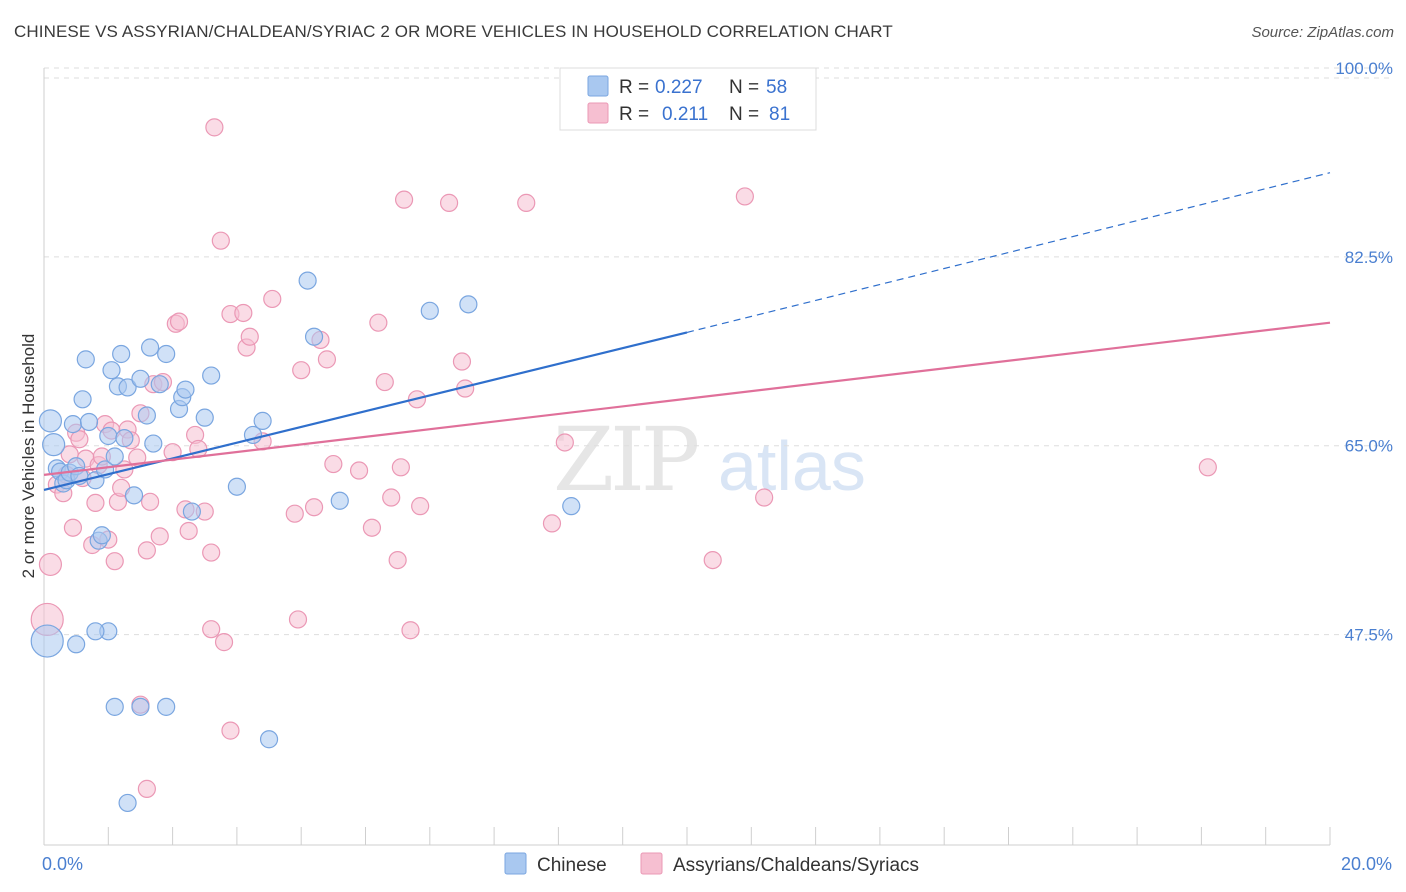  I want to click on watermark-zip: ZIP, so click(625, 459).